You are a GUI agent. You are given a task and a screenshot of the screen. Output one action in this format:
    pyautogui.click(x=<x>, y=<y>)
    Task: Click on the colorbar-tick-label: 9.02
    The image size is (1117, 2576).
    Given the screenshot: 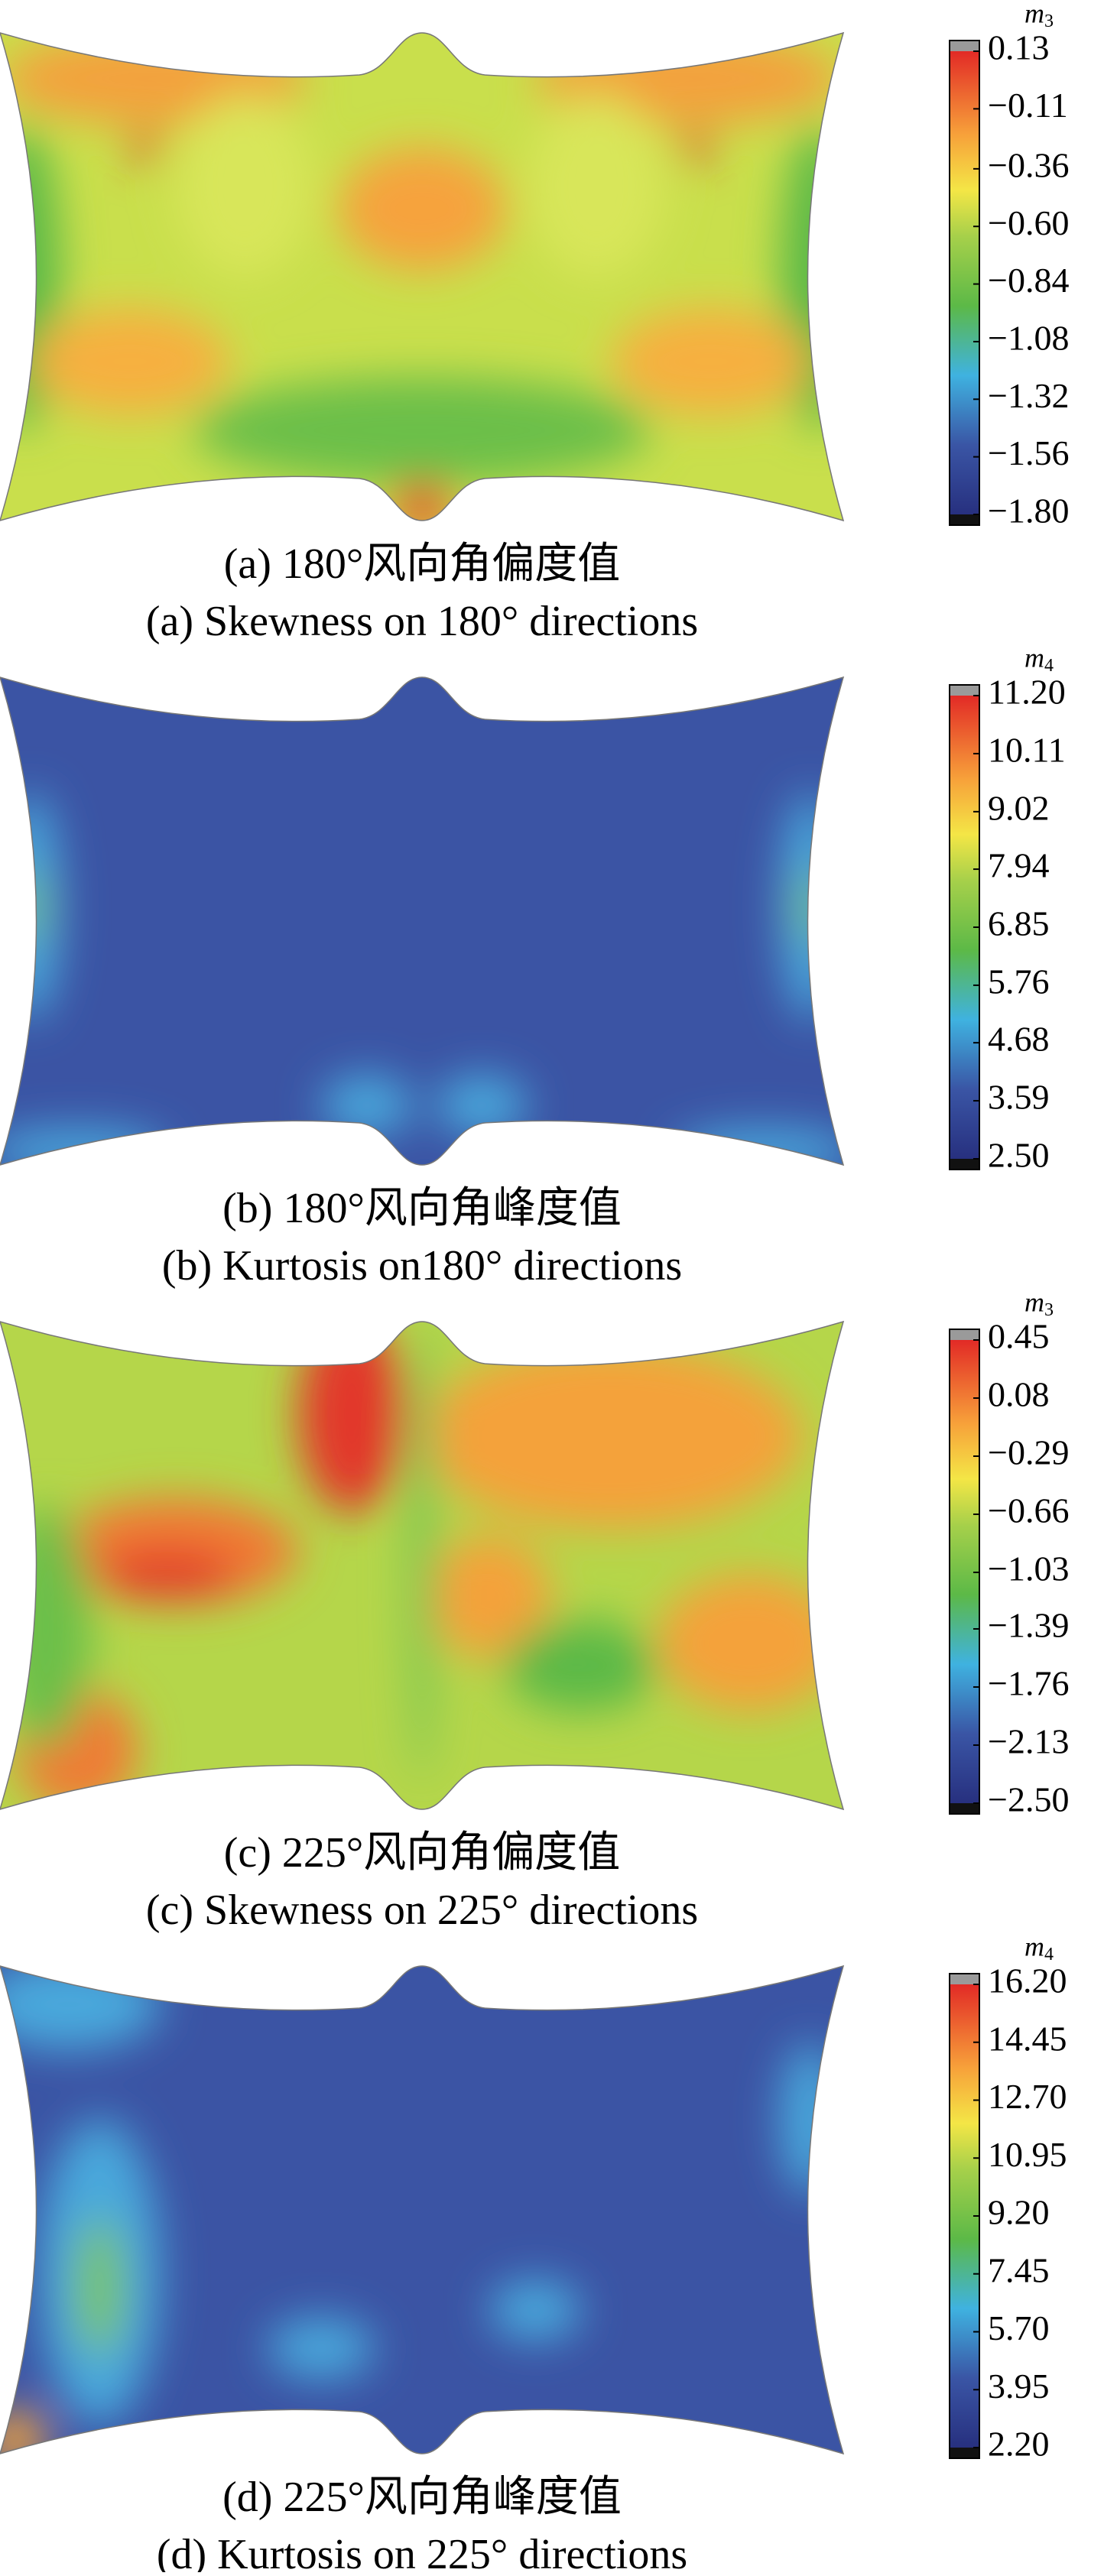 What is the action you would take?
    pyautogui.click(x=1019, y=807)
    